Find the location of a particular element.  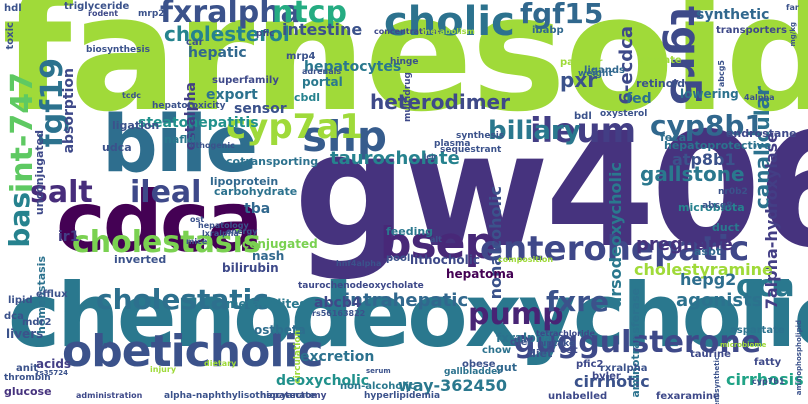

word-guggulsterone: guggulsterone is located at coordinates (638, 342).